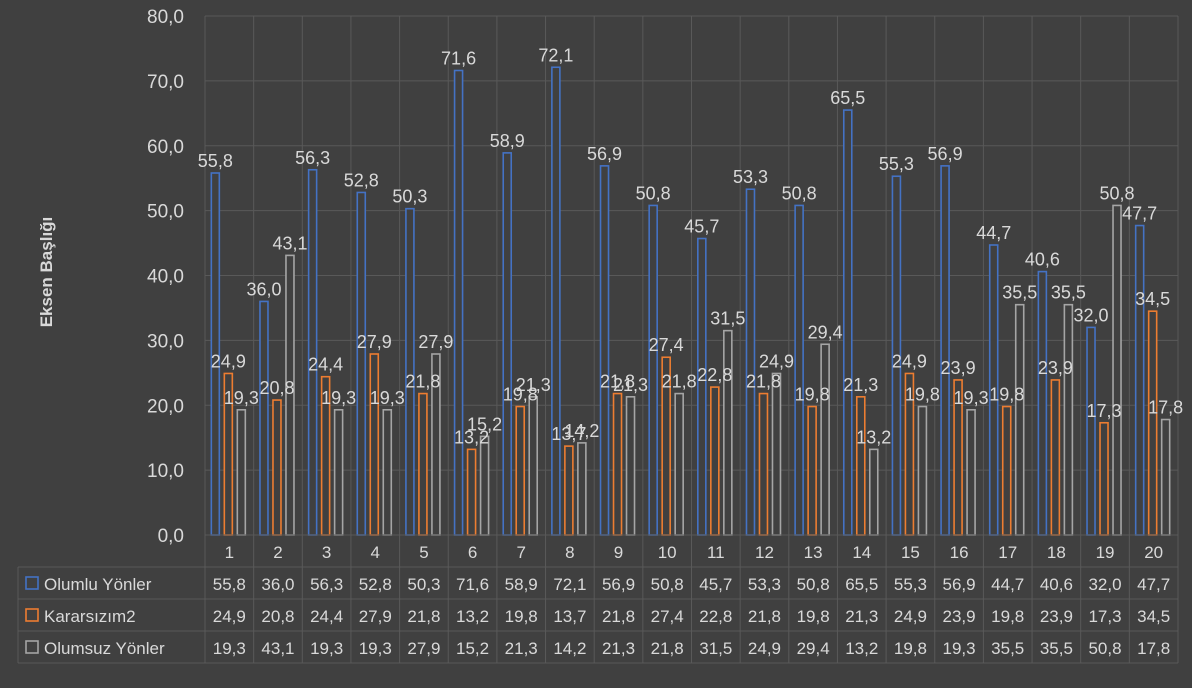 The height and width of the screenshot is (688, 1192). What do you see at coordinates (375, 552) in the screenshot?
I see `x-tick-label: 4` at bounding box center [375, 552].